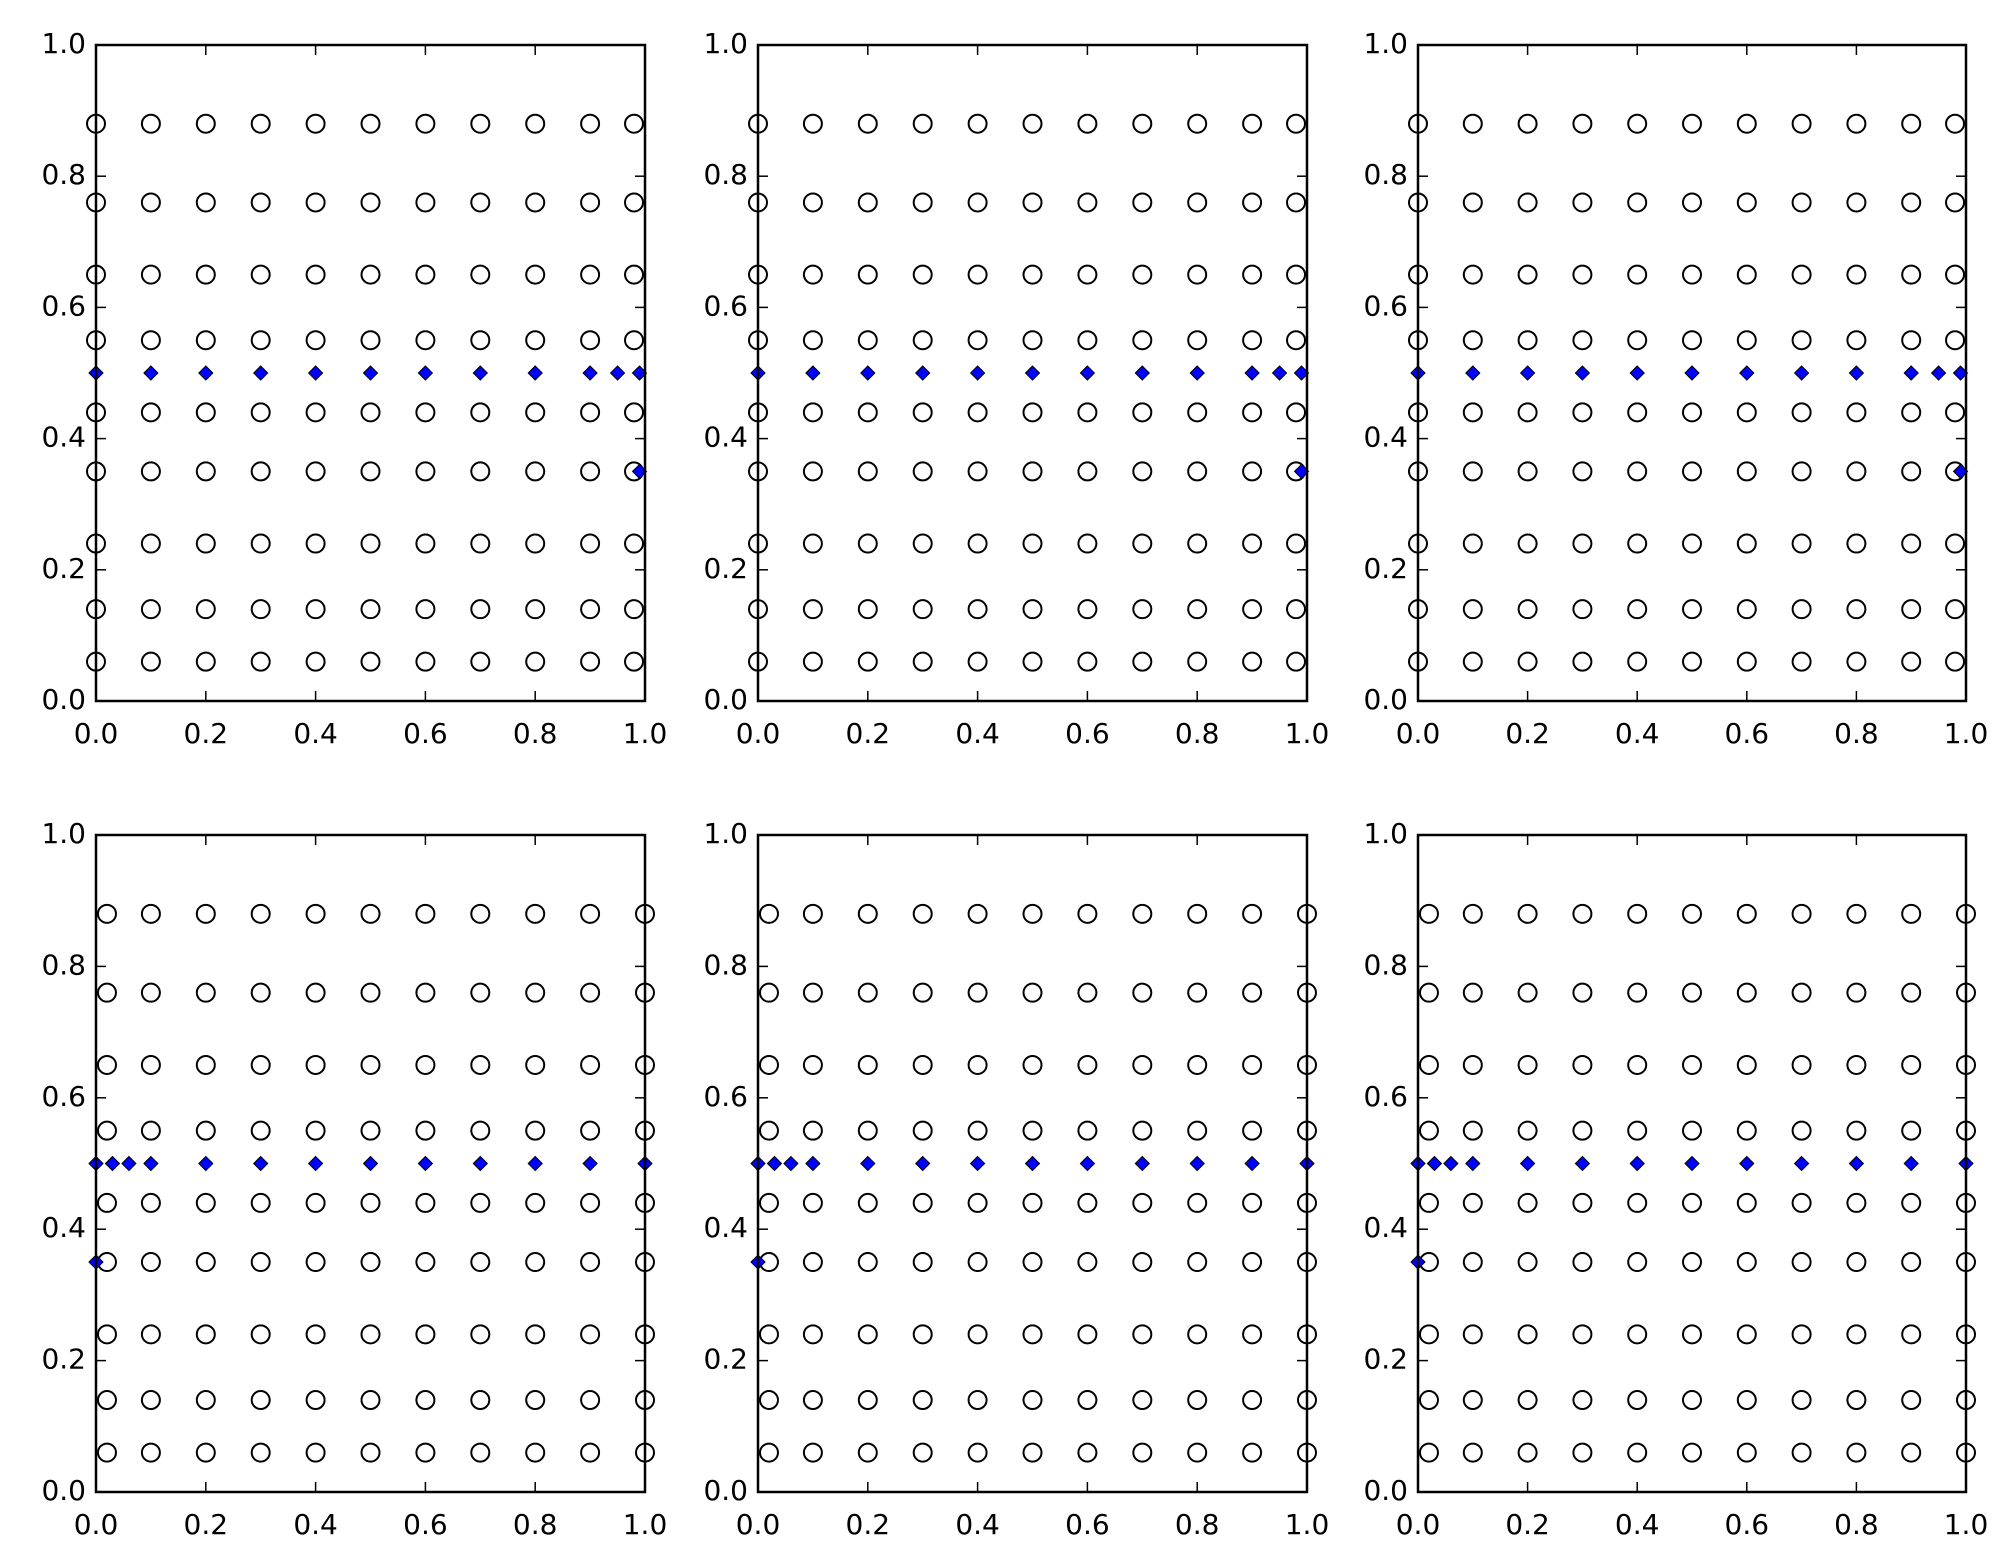 This screenshot has width=2004, height=1565. What do you see at coordinates (1385, 1227) in the screenshot?
I see `y-tick-label: 0.4` at bounding box center [1385, 1227].